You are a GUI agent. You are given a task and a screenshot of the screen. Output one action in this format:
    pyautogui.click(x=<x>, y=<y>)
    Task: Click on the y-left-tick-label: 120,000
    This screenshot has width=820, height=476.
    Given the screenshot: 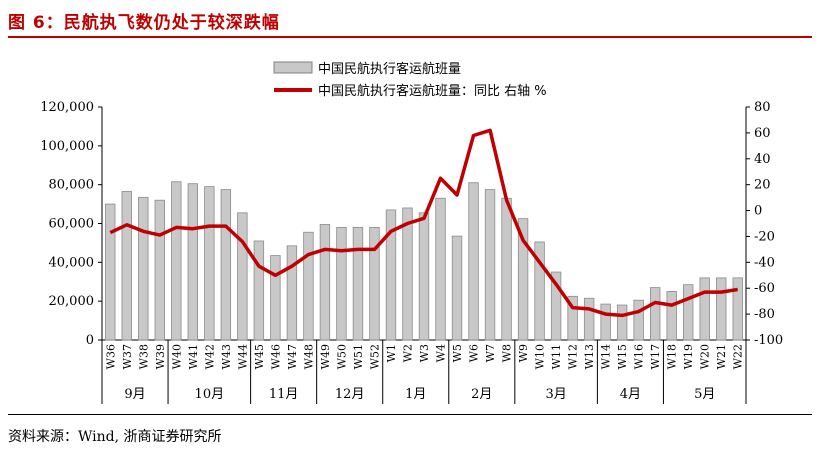 What is the action you would take?
    pyautogui.click(x=67, y=107)
    